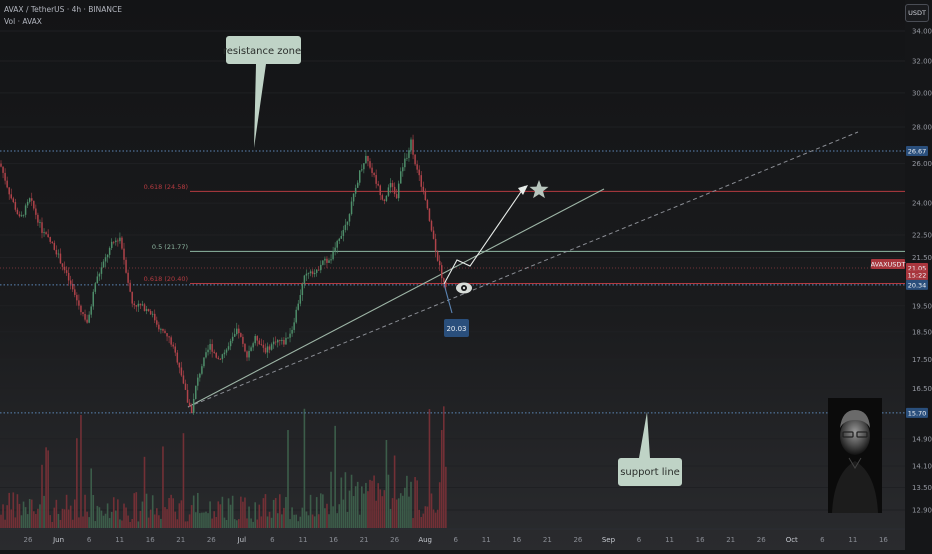 This screenshot has width=932, height=554. What do you see at coordinates (262, 51) in the screenshot?
I see `resistance-zone-label: resistance zone` at bounding box center [262, 51].